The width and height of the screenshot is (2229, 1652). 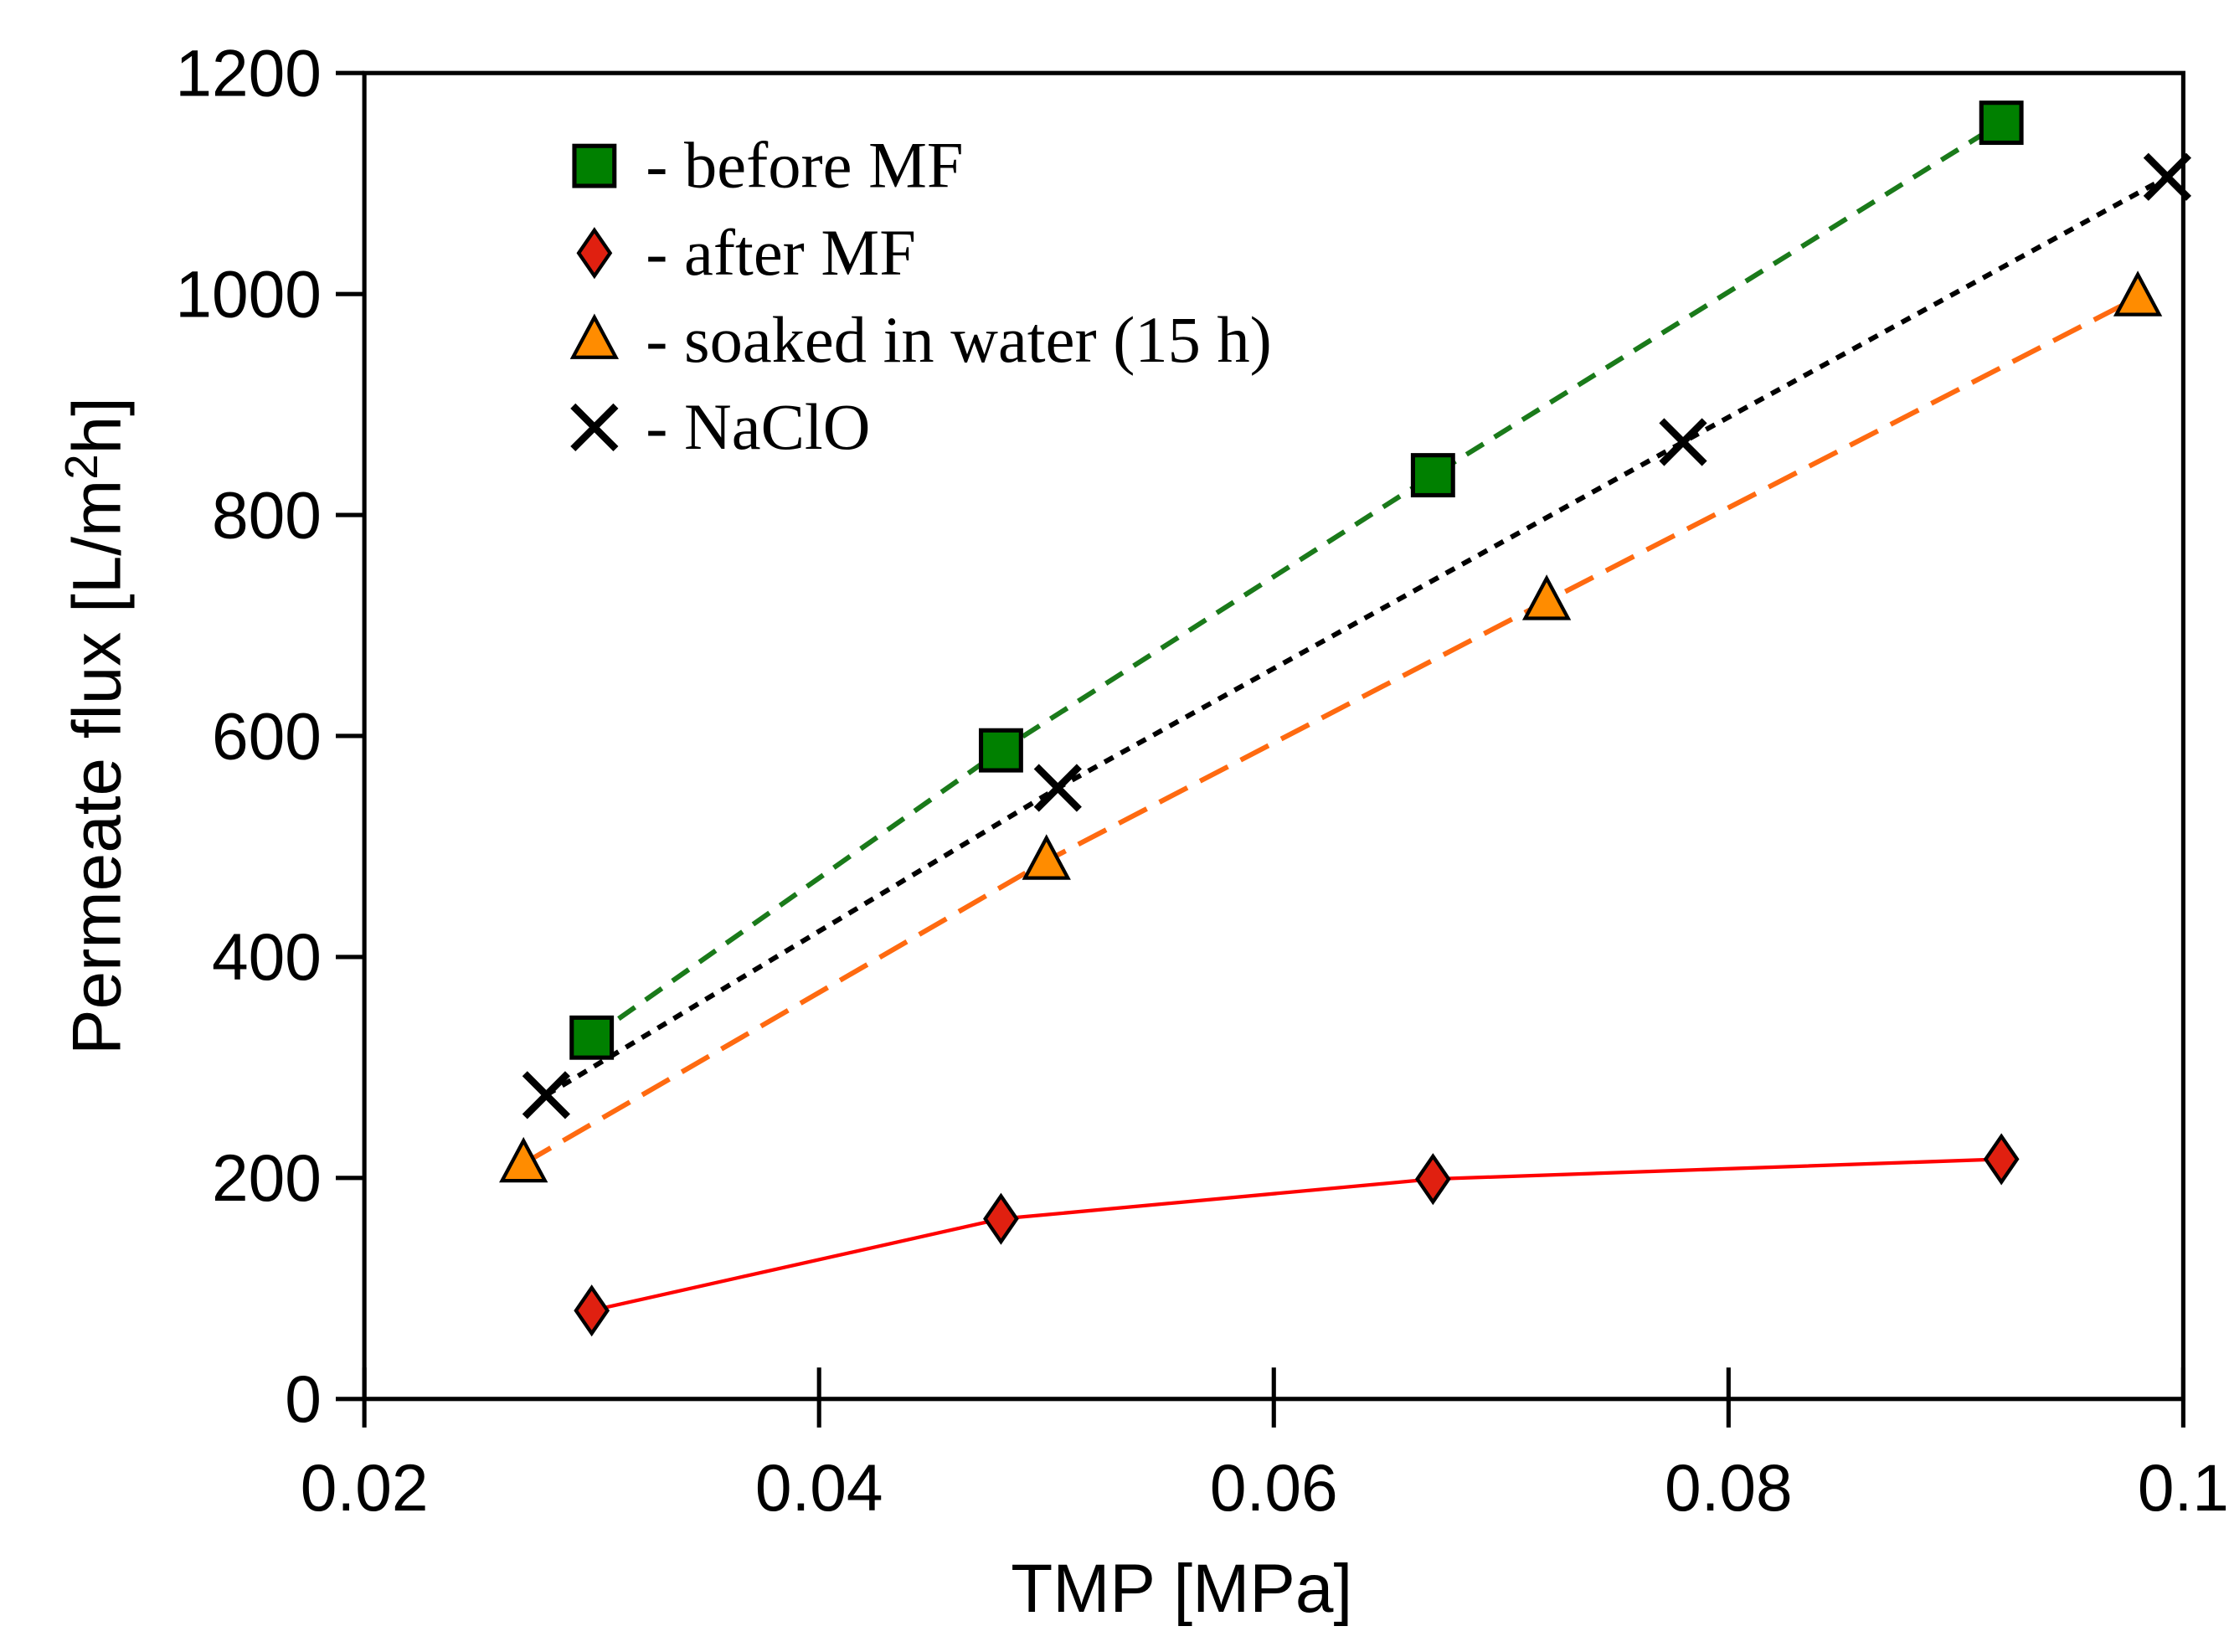 What do you see at coordinates (1274, 1488) in the screenshot?
I see `x-tick-label: 0.06` at bounding box center [1274, 1488].